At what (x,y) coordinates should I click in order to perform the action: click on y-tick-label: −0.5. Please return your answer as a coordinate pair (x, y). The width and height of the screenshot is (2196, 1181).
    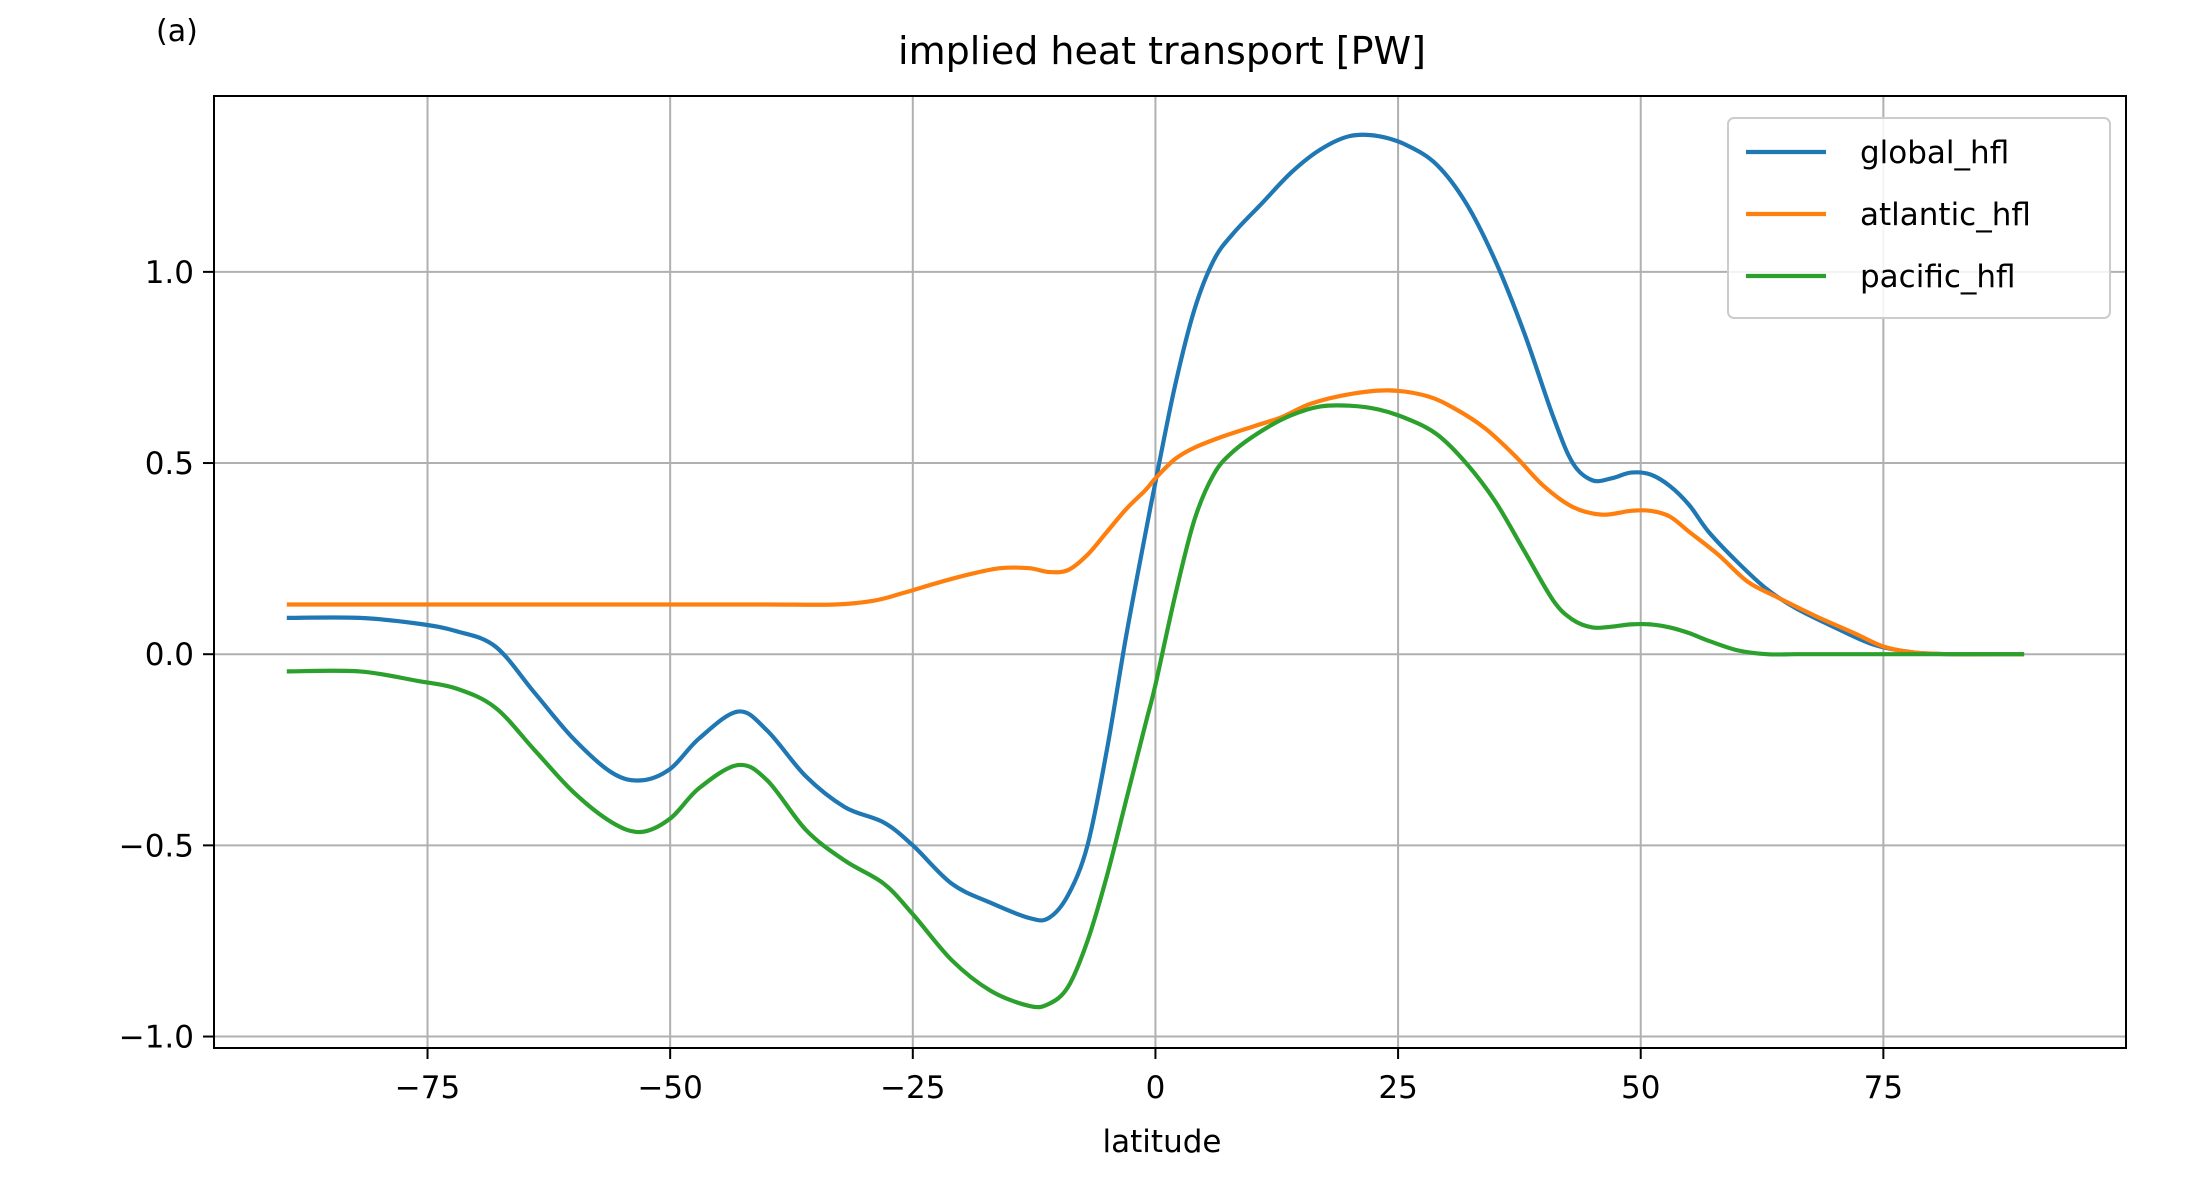
    Looking at the image, I should click on (156, 846).